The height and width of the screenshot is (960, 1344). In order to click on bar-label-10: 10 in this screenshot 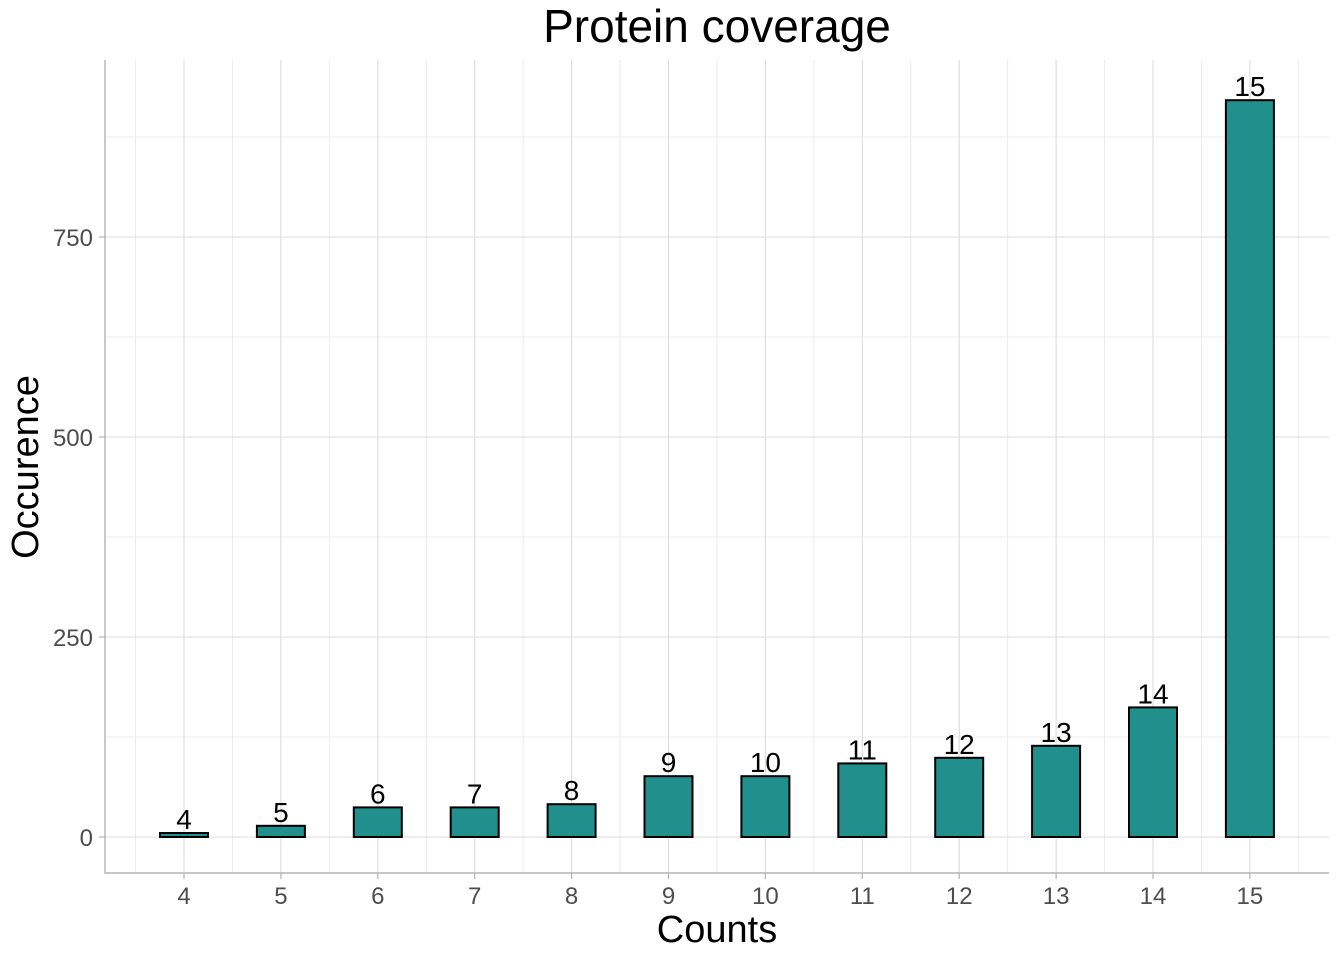, I will do `click(765, 762)`.